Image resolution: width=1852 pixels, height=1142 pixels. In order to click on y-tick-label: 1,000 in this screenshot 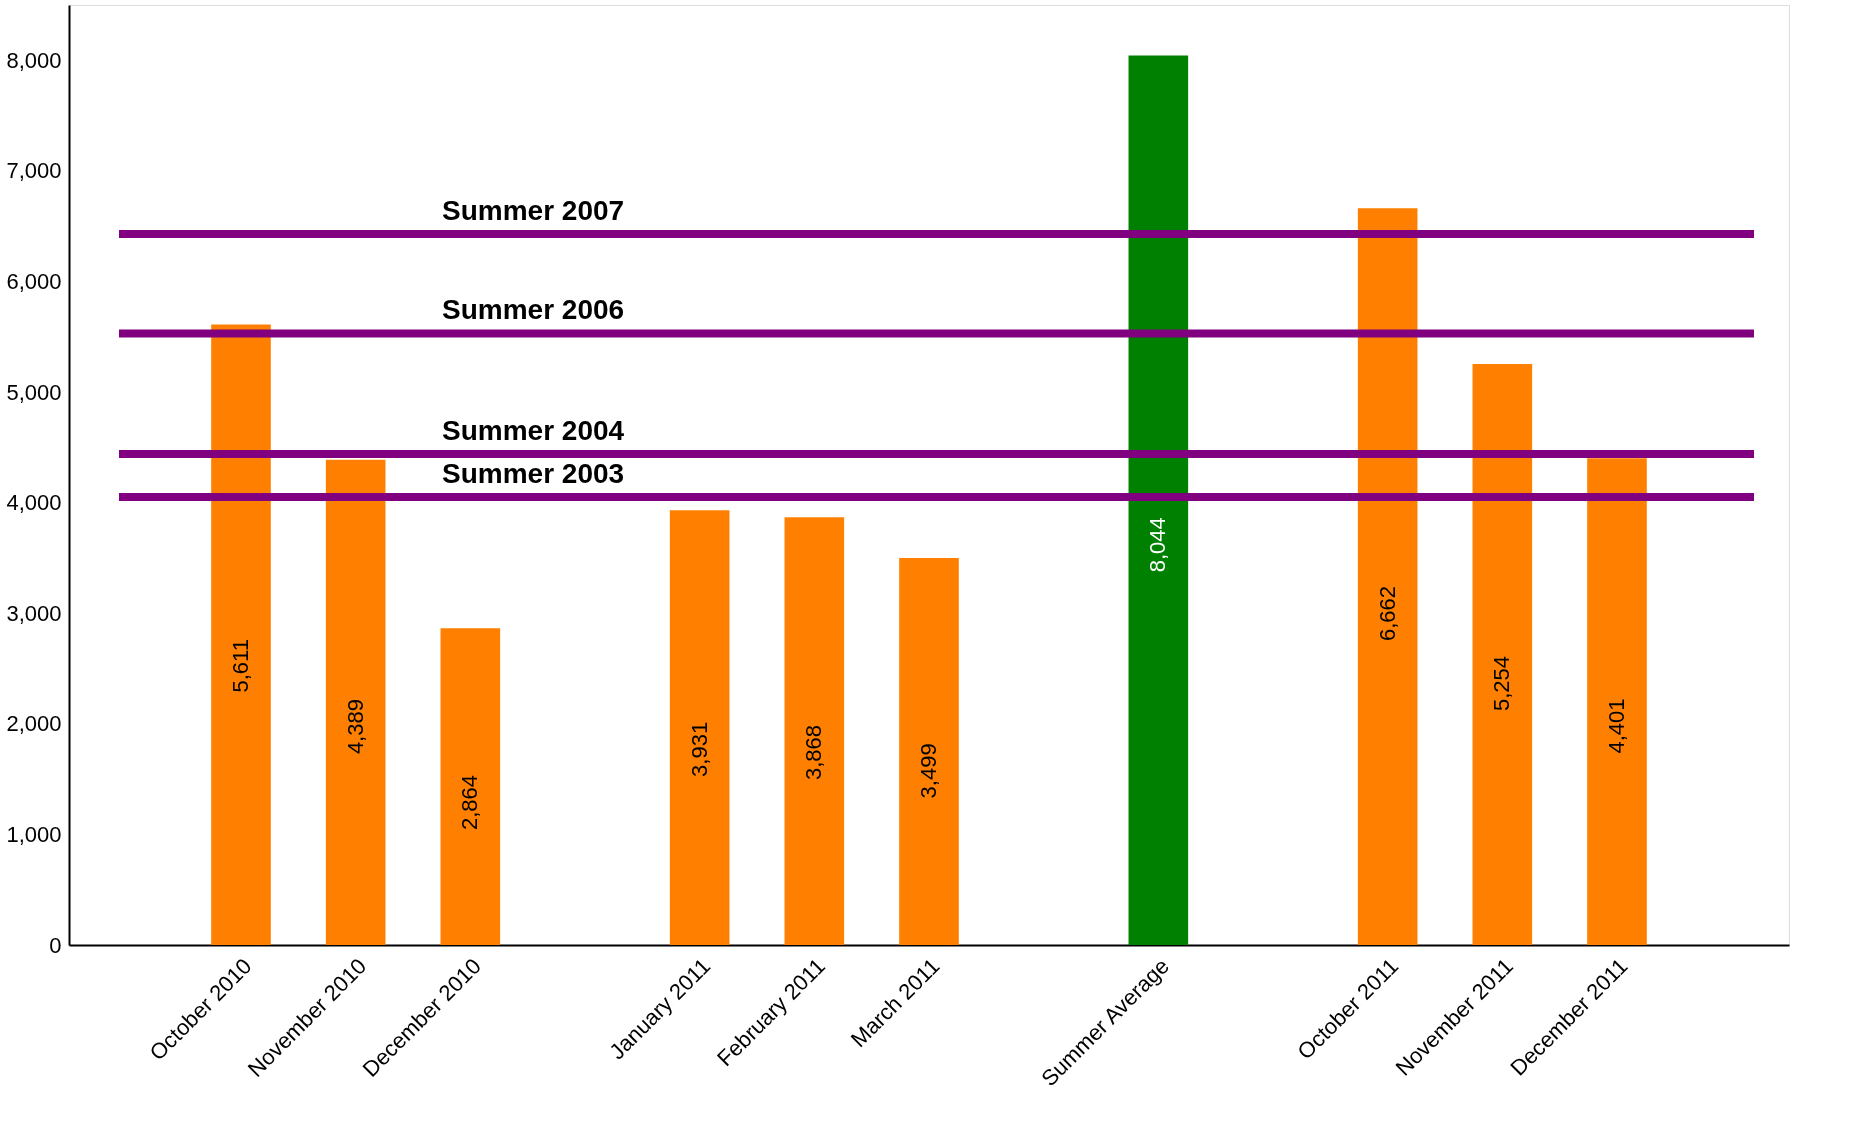, I will do `click(34, 834)`.